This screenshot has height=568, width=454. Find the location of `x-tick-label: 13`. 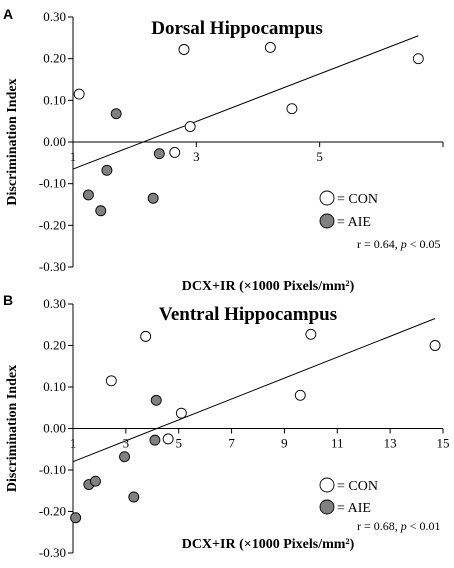

x-tick-label: 13 is located at coordinates (390, 443).